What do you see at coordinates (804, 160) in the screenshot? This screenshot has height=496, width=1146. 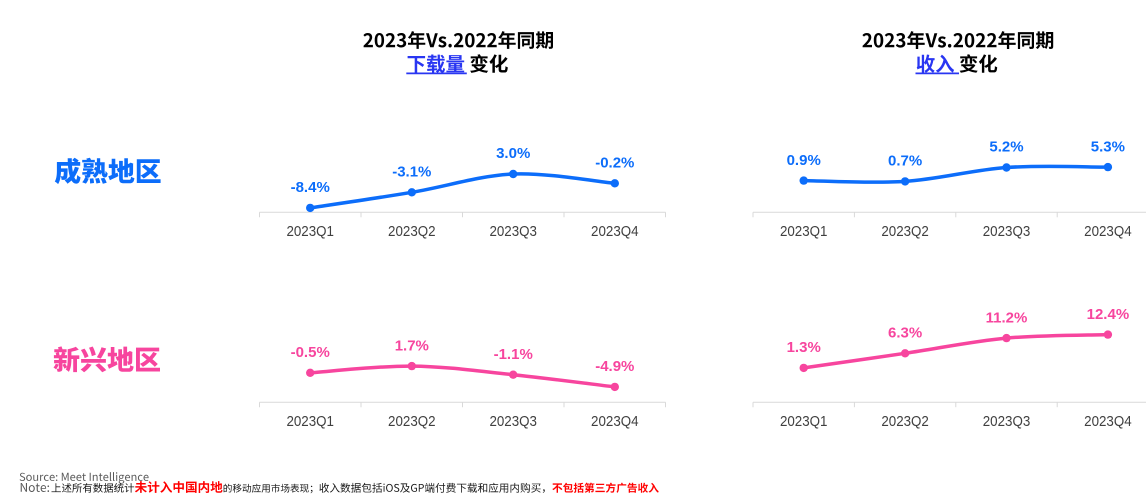 I see `svg-text: 0.9%` at bounding box center [804, 160].